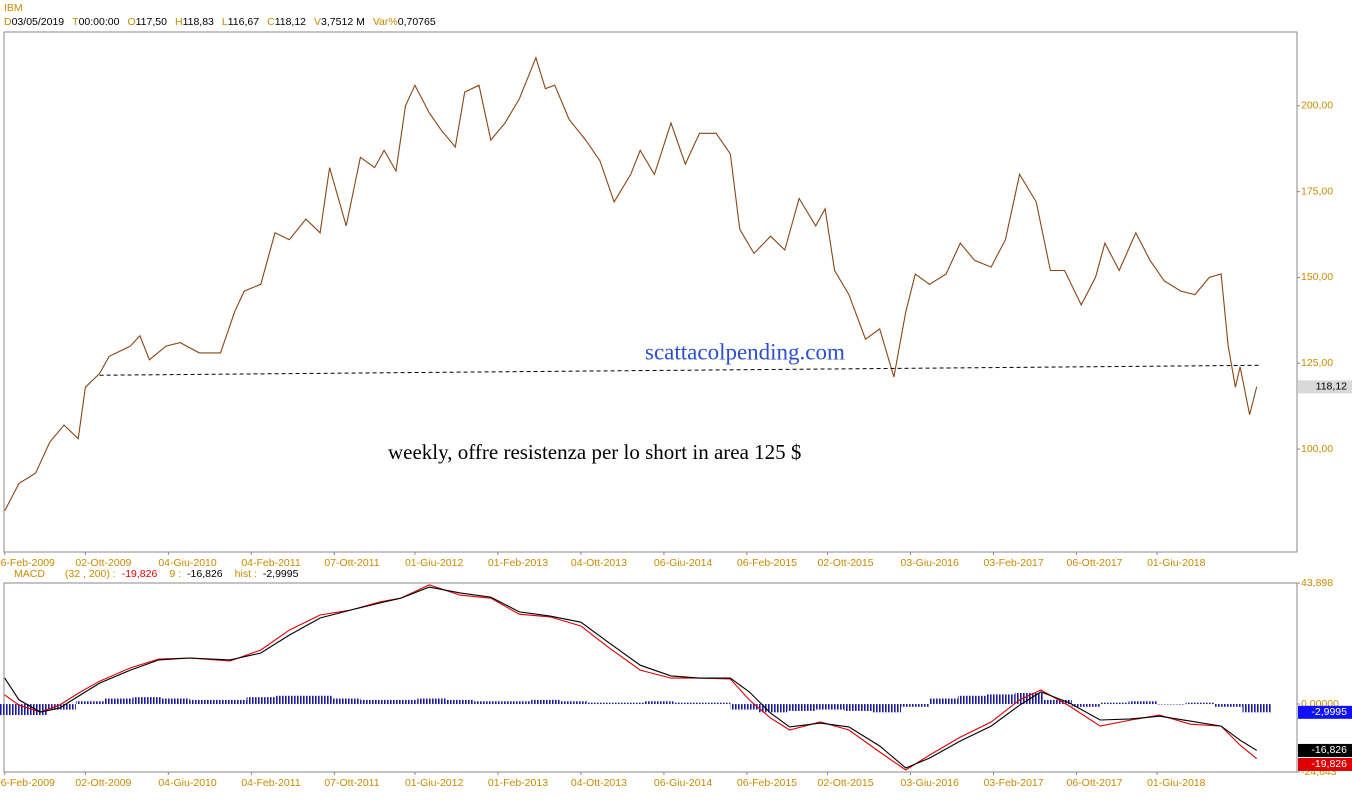 This screenshot has height=800, width=1352. Describe the element at coordinates (99, 22) in the screenshot. I see `field-value: 00:00:00` at that location.